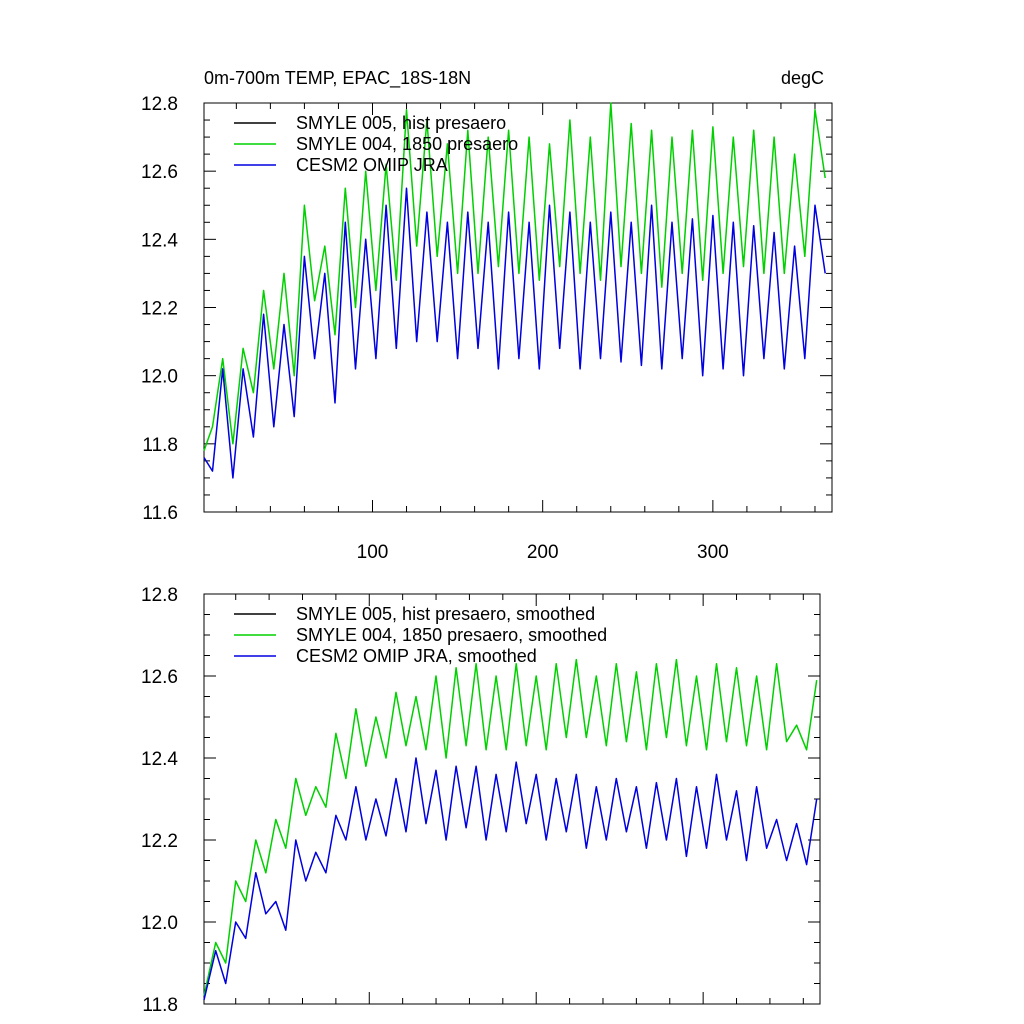 The image size is (1024, 1024). I want to click on chart-title: 0m-700m TEMP, EPAC_18S-18N, so click(337, 78).